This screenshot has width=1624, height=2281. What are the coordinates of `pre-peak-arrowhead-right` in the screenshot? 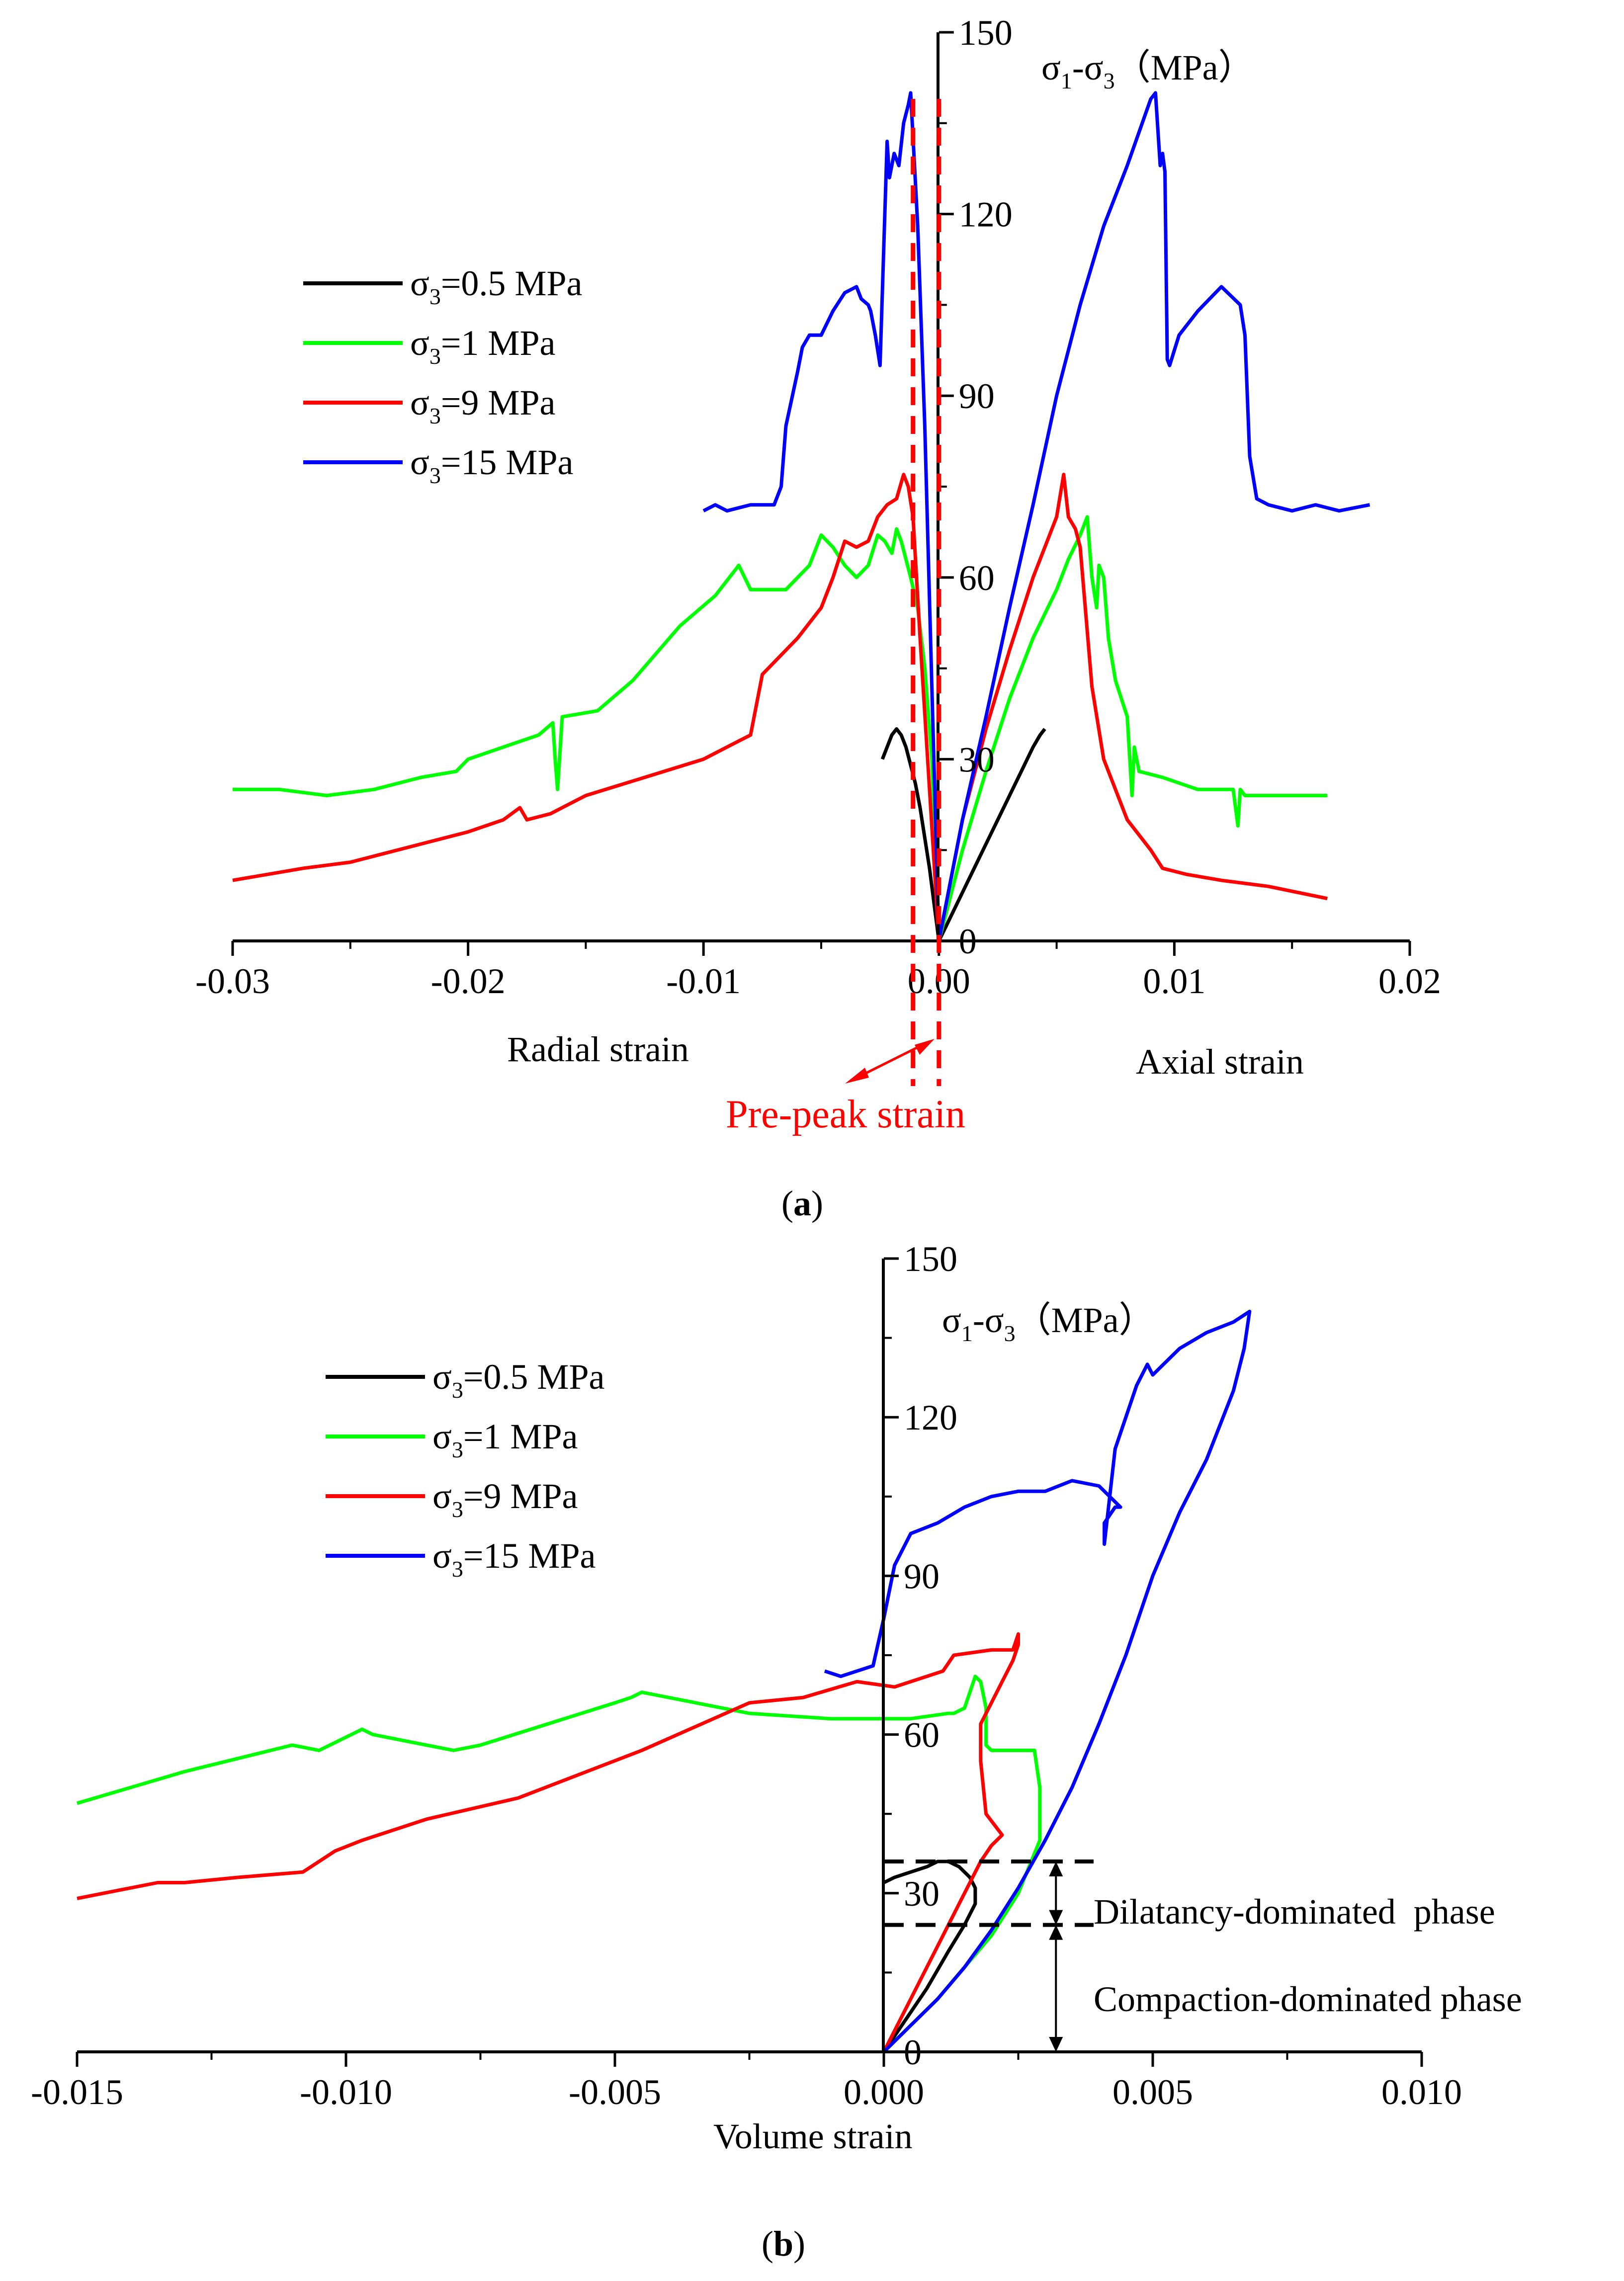 It's located at (925, 1047).